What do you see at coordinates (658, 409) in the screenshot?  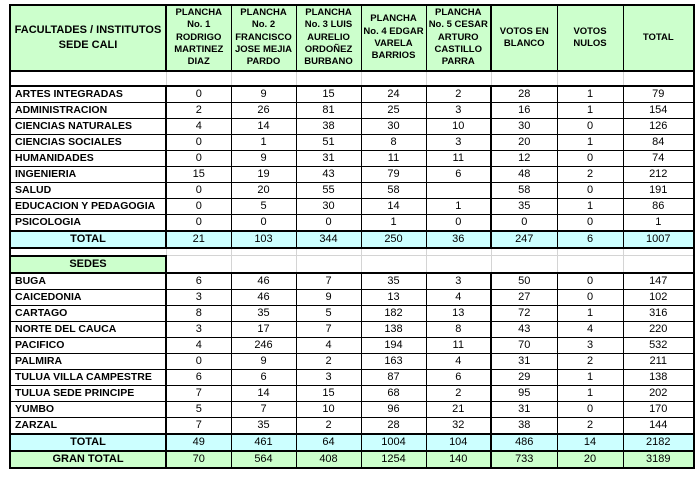 I see `value-cell: 170` at bounding box center [658, 409].